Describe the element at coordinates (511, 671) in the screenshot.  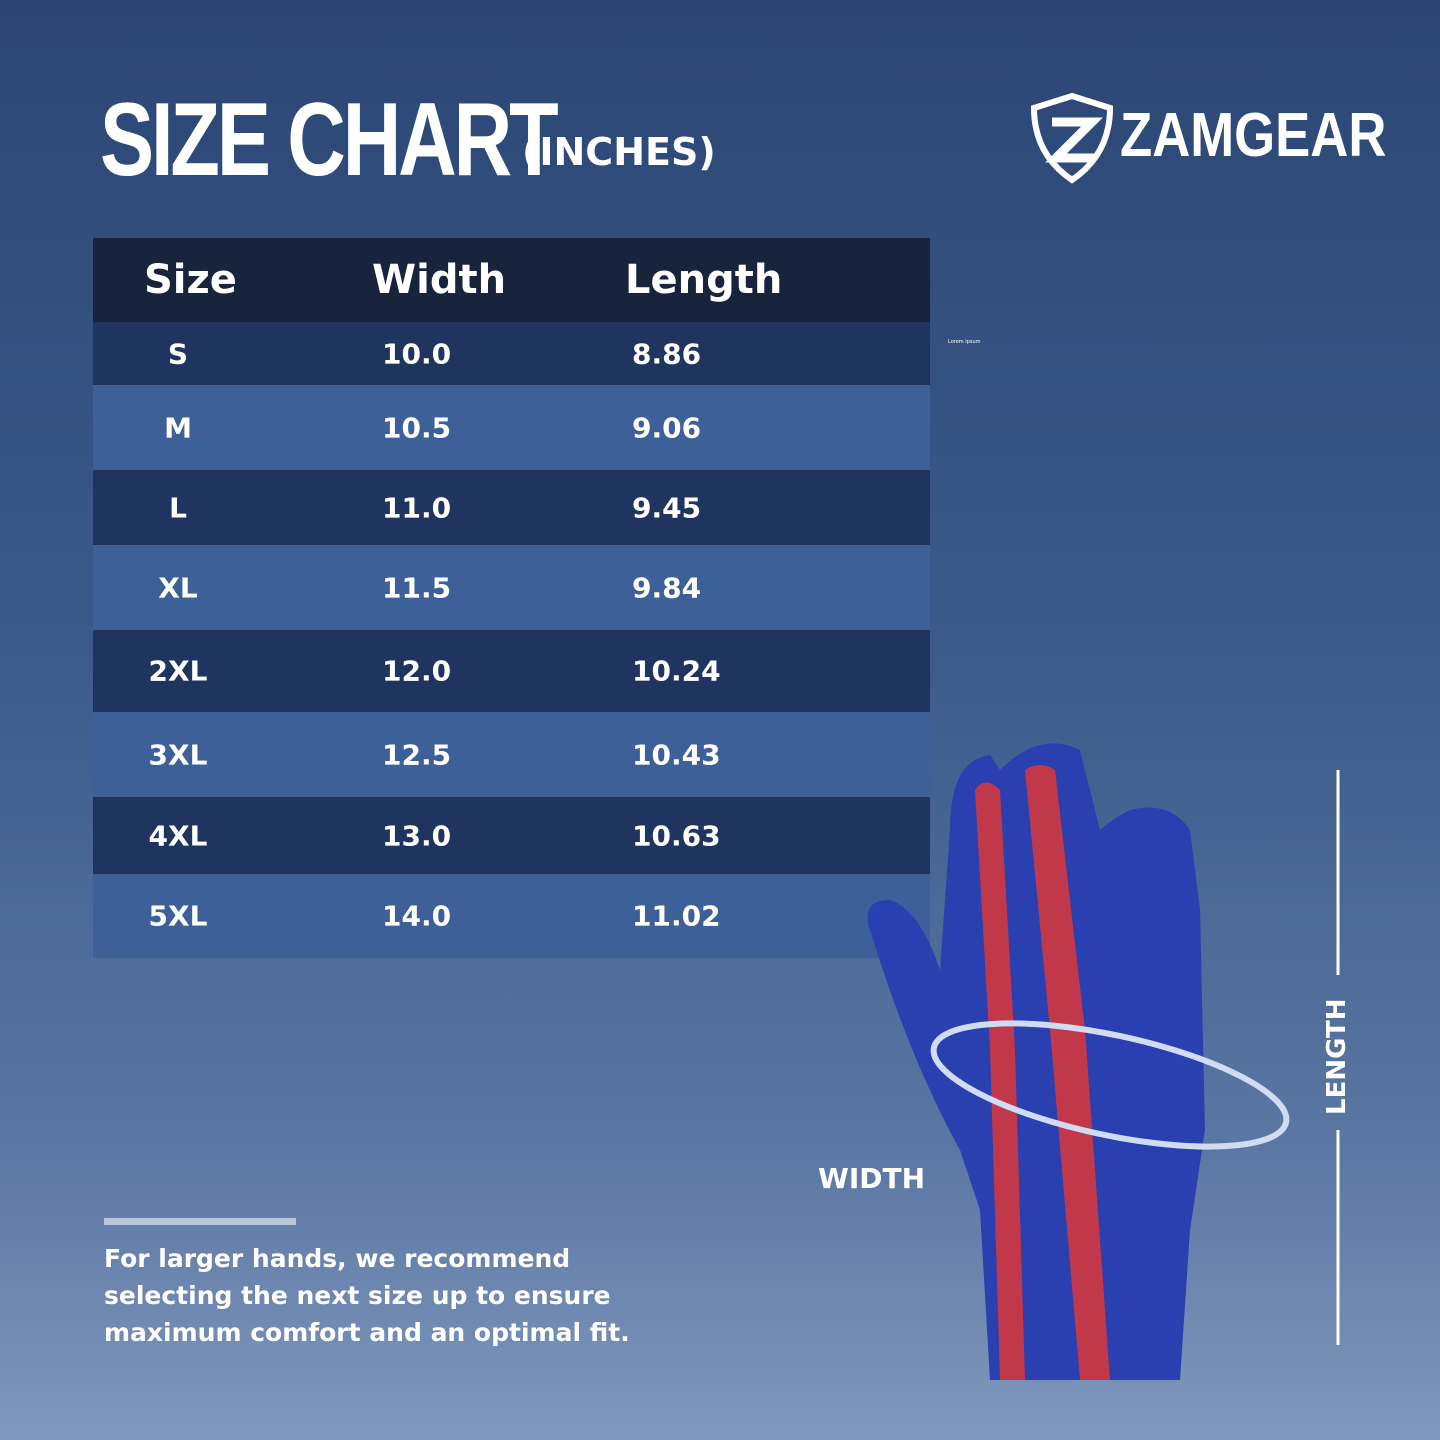
I see `table-row: 2XL 12.0 10.24` at that location.